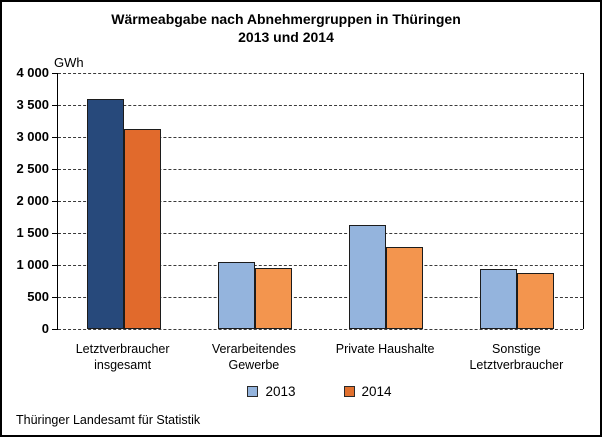  What do you see at coordinates (55, 201) in the screenshot?
I see `y-tick-2000` at bounding box center [55, 201].